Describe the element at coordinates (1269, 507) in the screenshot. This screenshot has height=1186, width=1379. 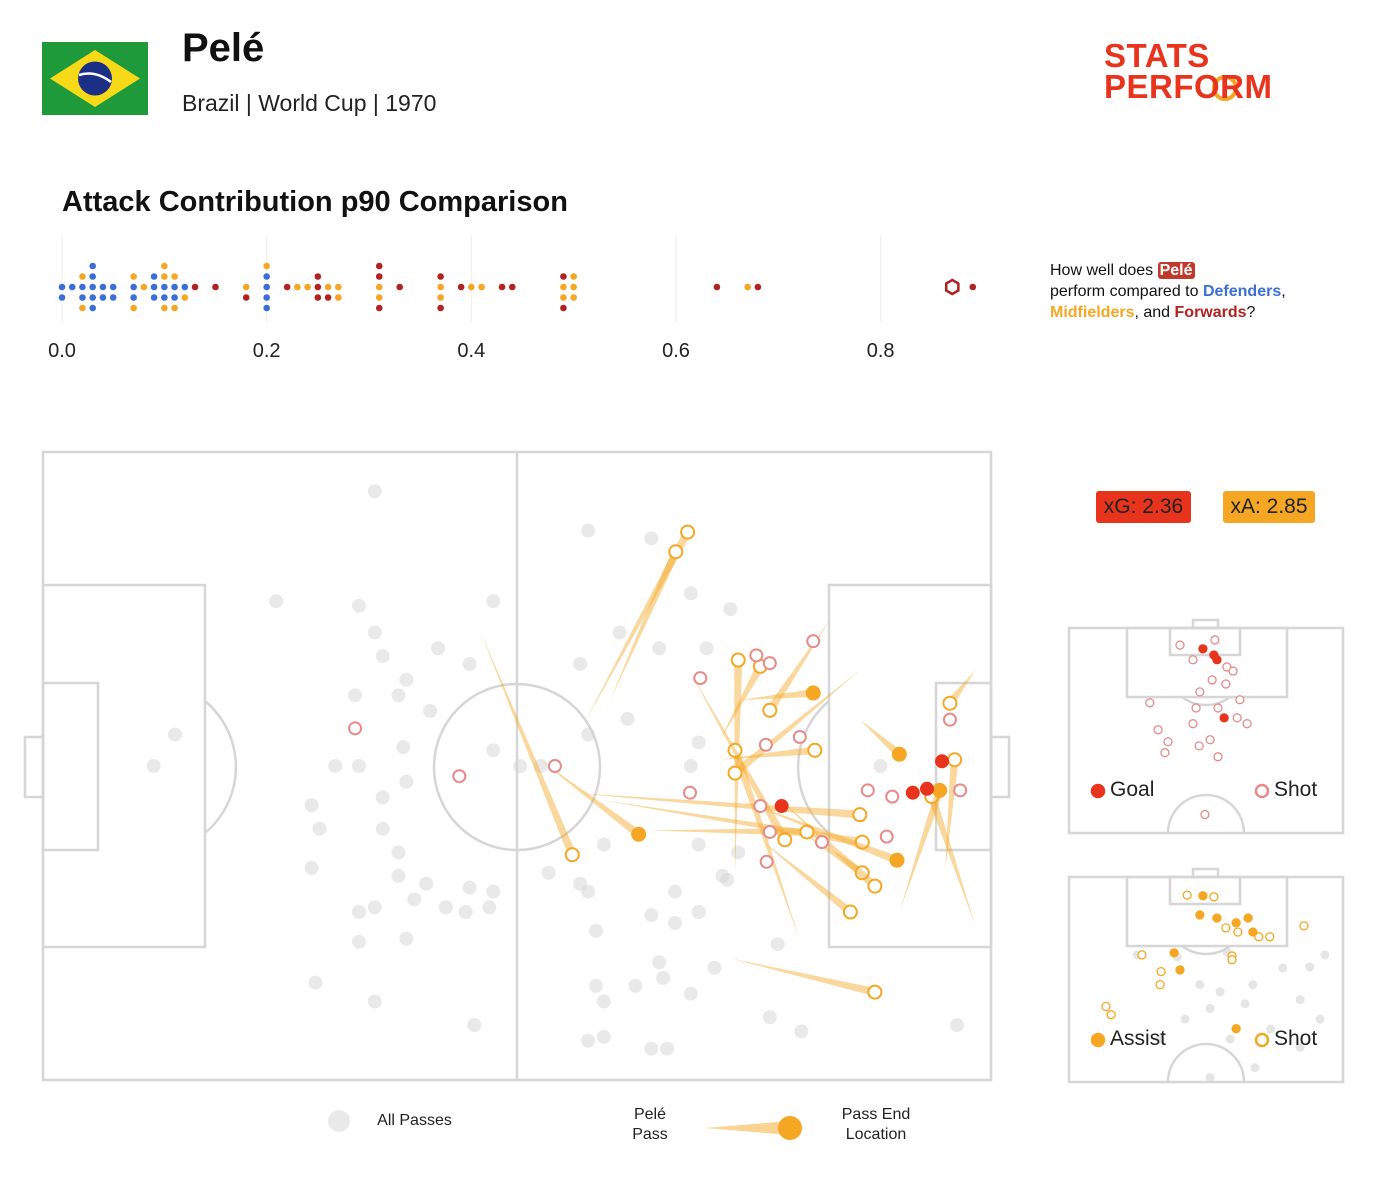
I see `xa-badge: xA: 2.85` at that location.